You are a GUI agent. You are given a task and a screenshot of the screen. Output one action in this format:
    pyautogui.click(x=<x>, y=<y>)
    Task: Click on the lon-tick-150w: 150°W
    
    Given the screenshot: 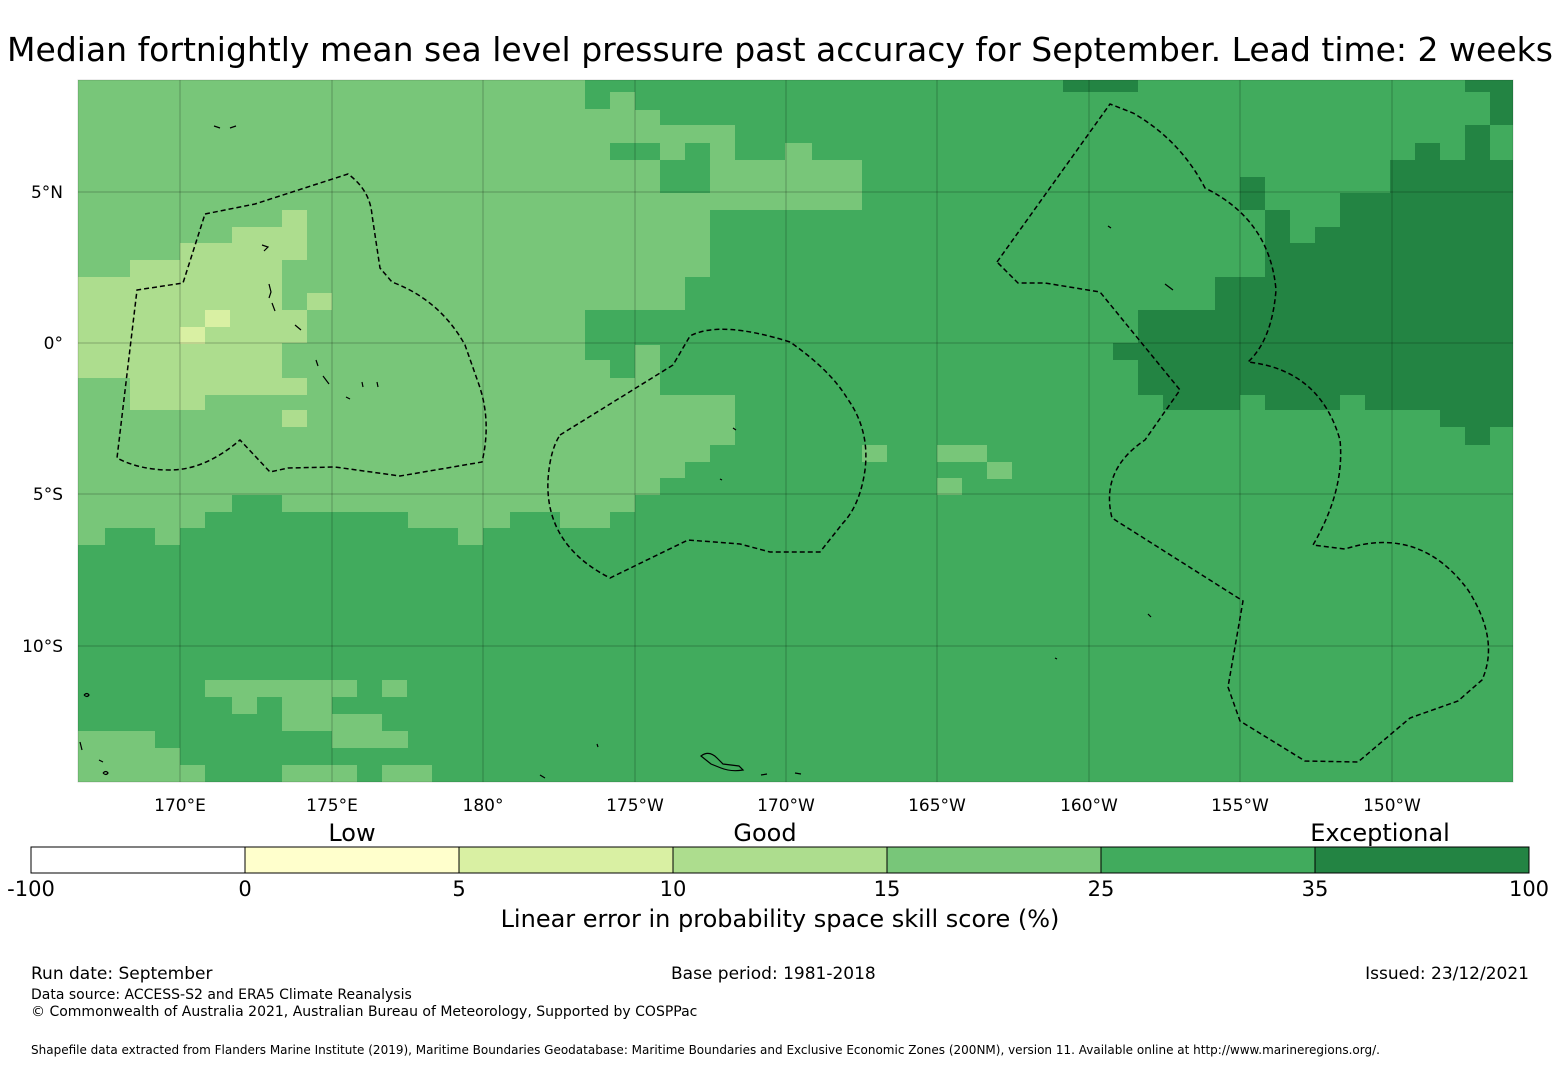 What is the action you would take?
    pyautogui.click(x=1392, y=806)
    